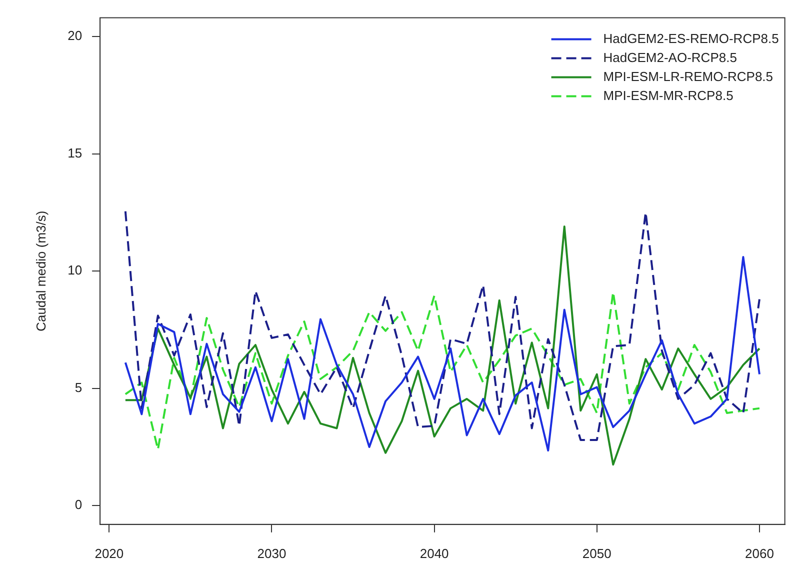  I want to click on legend-label: MPI-ESM-MR-RCP8.5, so click(668, 95).